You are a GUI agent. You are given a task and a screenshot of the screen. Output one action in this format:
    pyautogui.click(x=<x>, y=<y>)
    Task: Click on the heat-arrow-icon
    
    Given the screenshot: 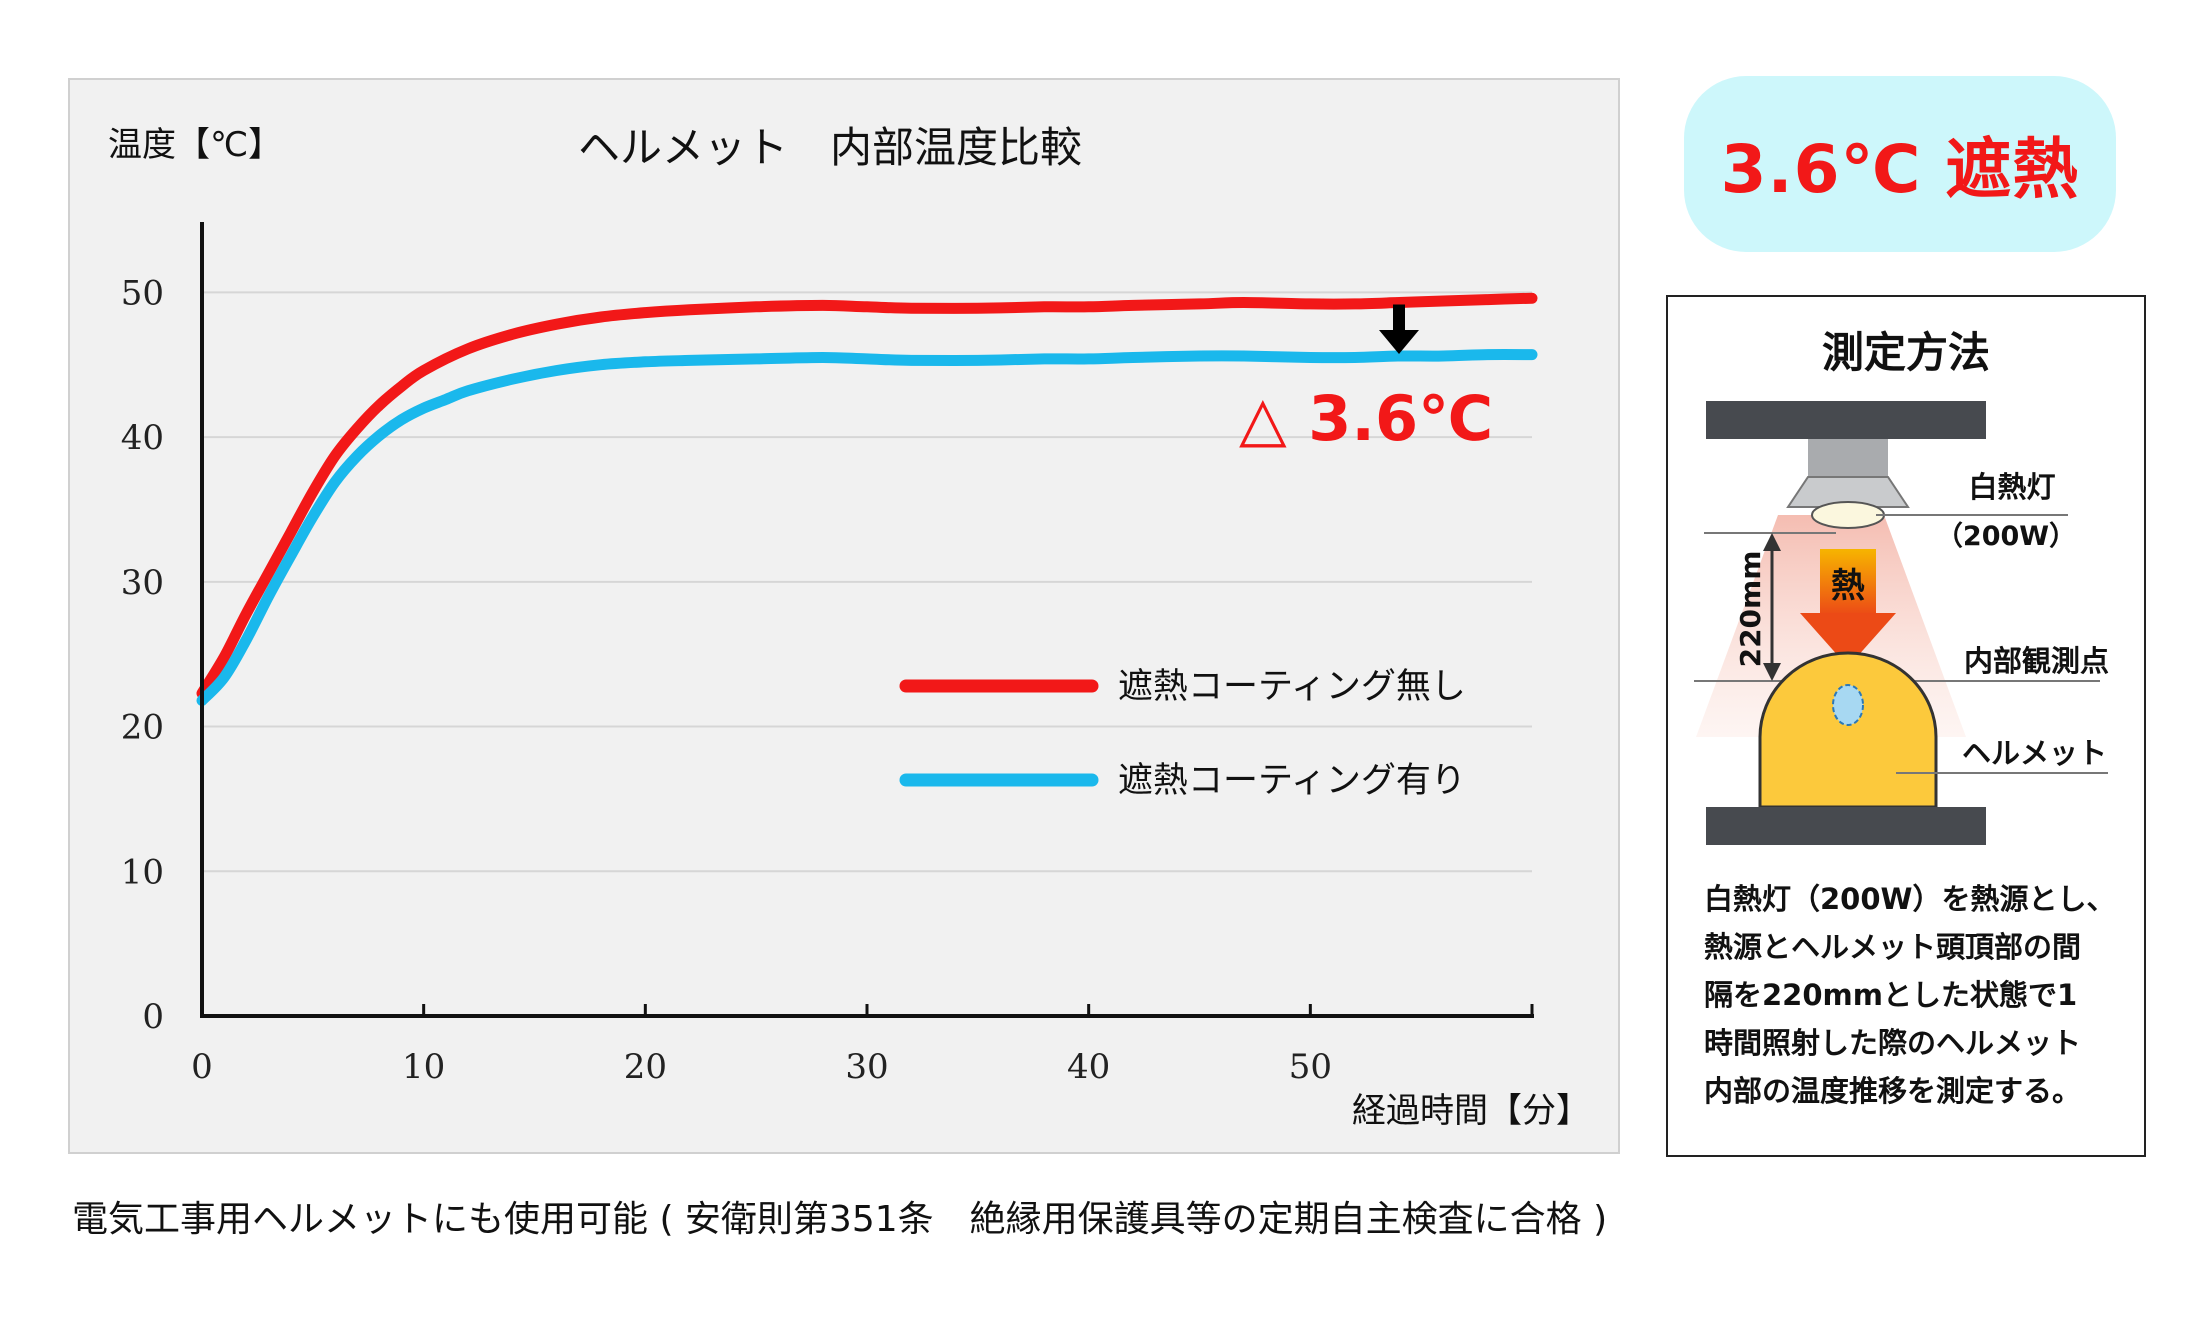 What is the action you would take?
    pyautogui.click(x=1848, y=608)
    